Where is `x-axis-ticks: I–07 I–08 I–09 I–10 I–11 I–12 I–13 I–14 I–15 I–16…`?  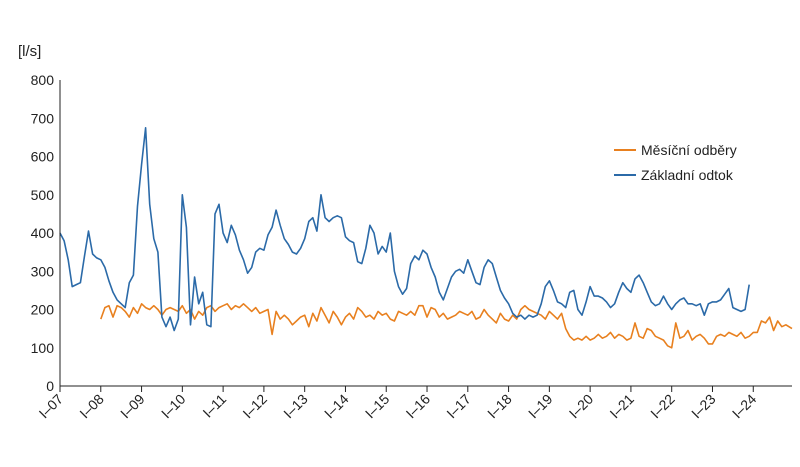
x-axis-ticks: I–07 I–08 I–09 I–10 I–11 I–12 I–13 I–14 I–15 I–16… is located at coordinates (398, 403).